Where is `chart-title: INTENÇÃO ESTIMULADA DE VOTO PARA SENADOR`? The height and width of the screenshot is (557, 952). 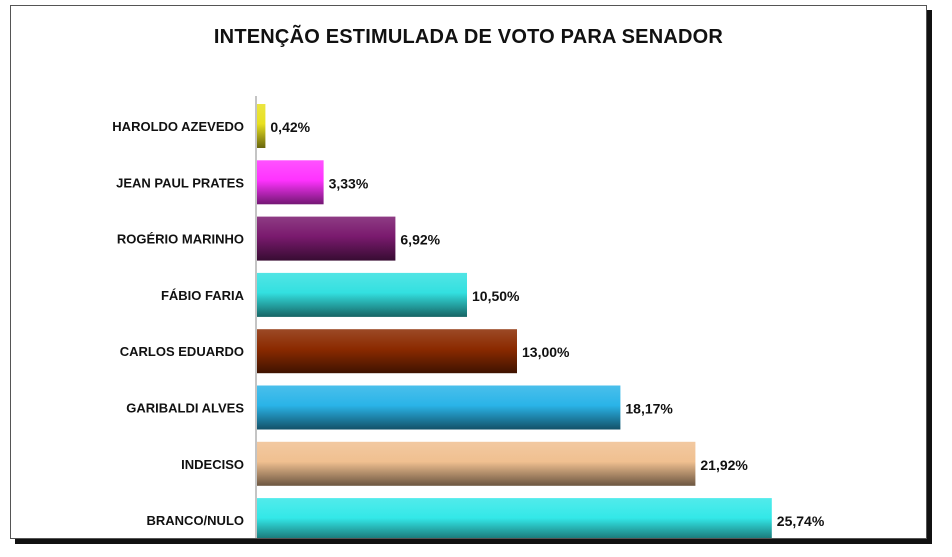
chart-title: INTENÇÃO ESTIMULADA DE VOTO PARA SENADOR is located at coordinates (468, 37).